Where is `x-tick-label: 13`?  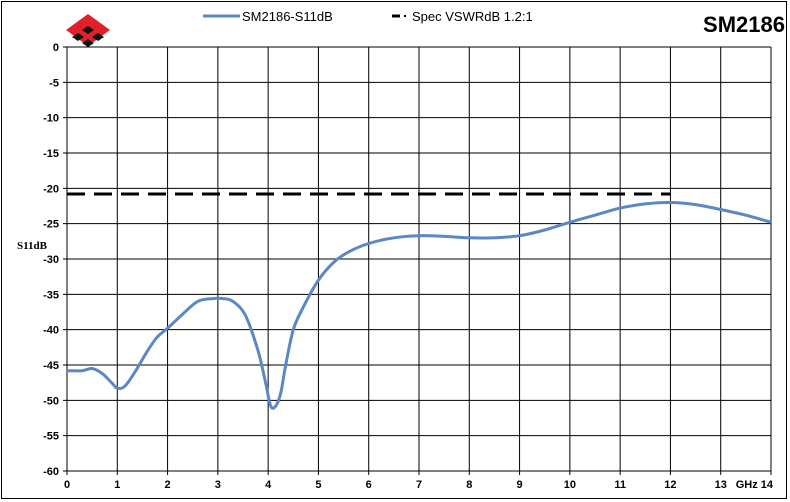
x-tick-label: 13 is located at coordinates (721, 485).